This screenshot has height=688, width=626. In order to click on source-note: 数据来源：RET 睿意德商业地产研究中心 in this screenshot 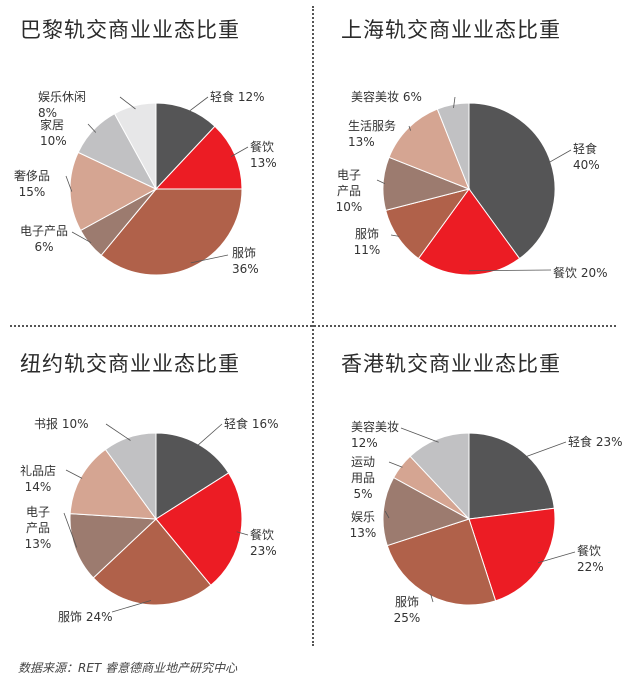, I will do `click(128, 668)`.